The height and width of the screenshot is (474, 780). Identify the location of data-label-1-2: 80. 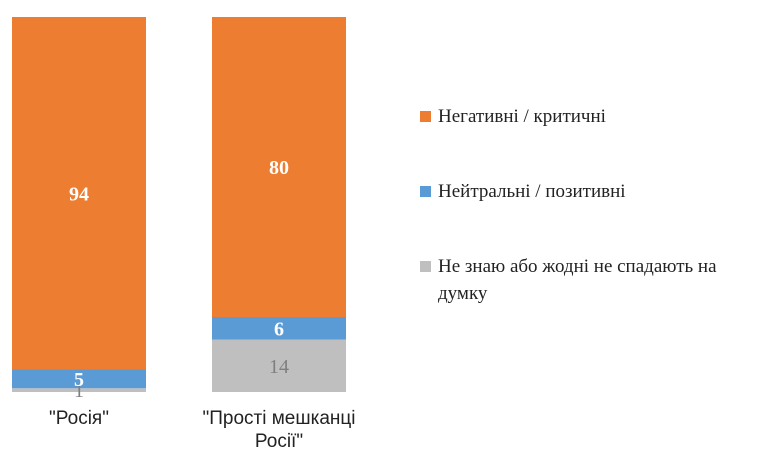
(279, 168).